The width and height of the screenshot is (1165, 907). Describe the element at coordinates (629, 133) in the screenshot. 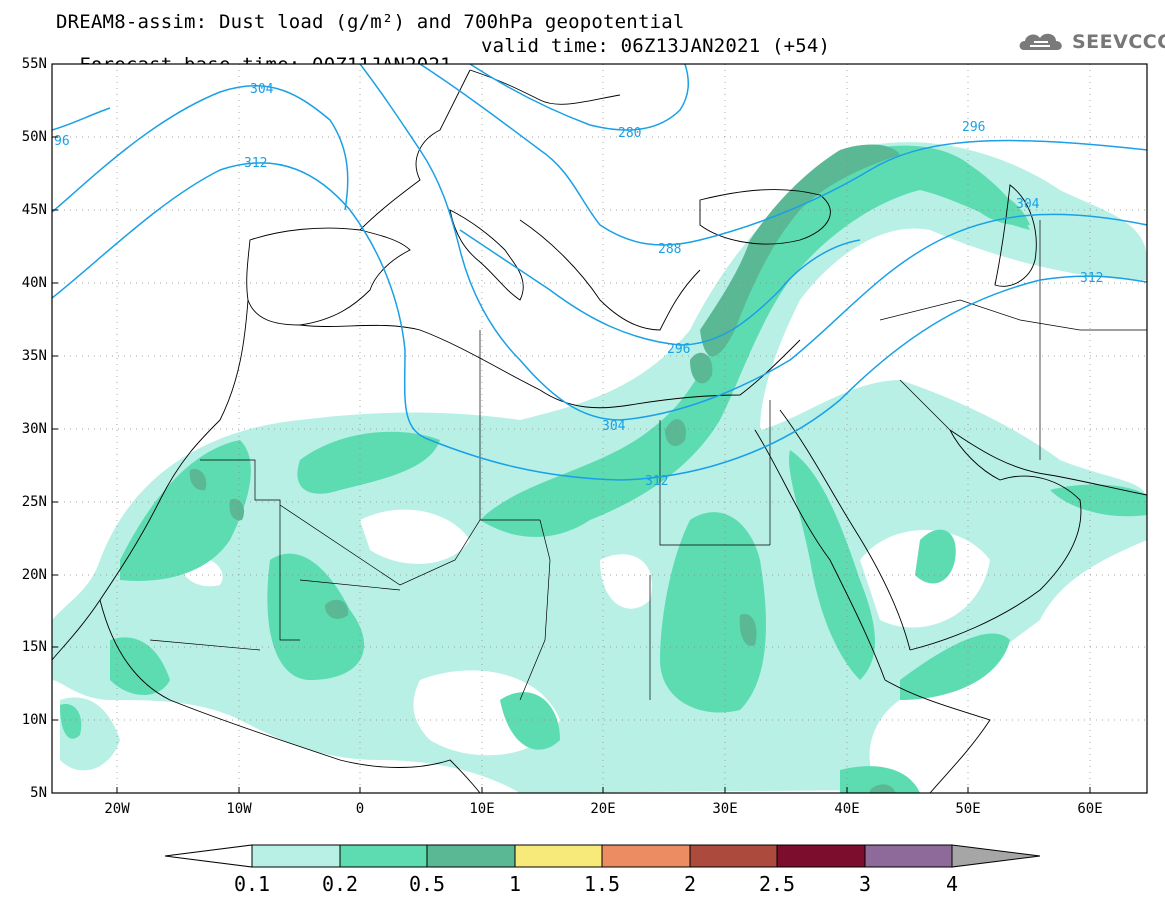

I see `contour-label: 280` at that location.